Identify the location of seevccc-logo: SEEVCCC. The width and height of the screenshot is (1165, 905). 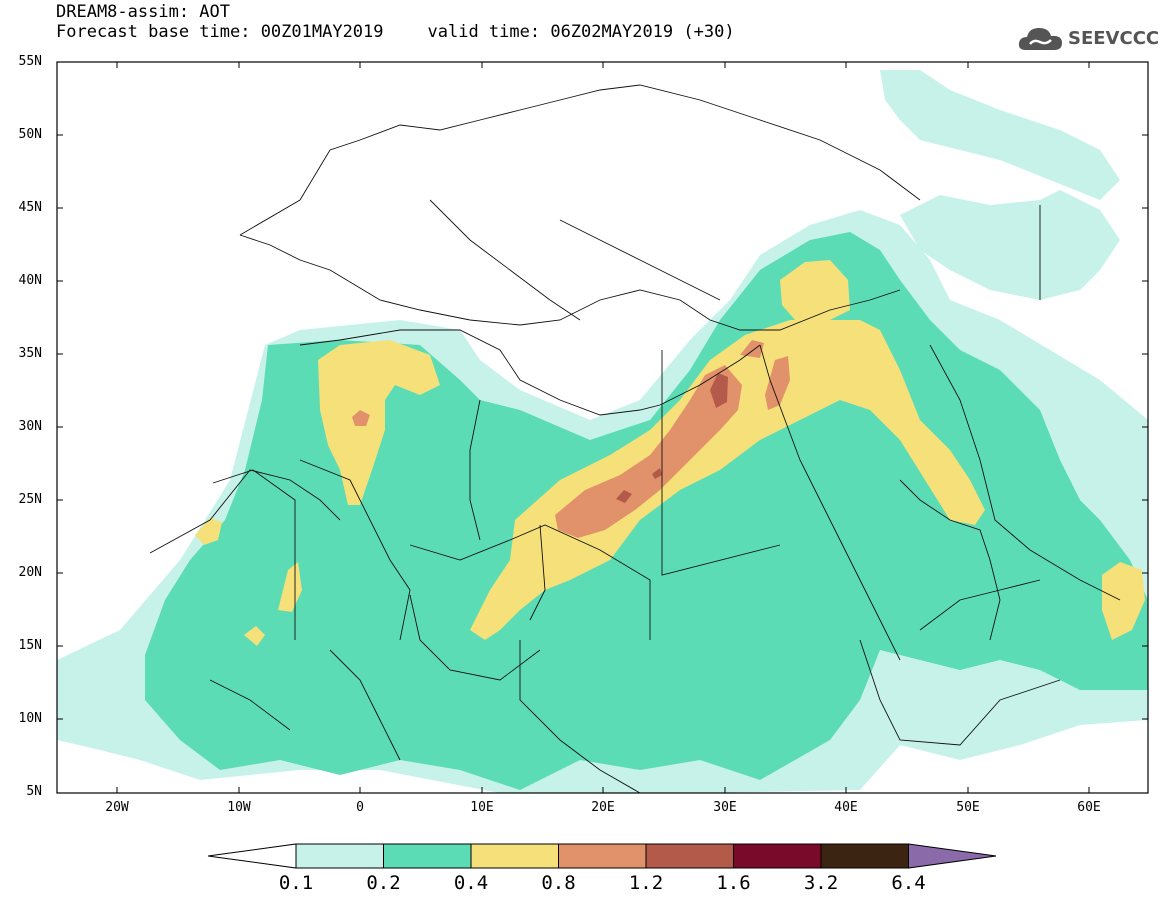
(1089, 39).